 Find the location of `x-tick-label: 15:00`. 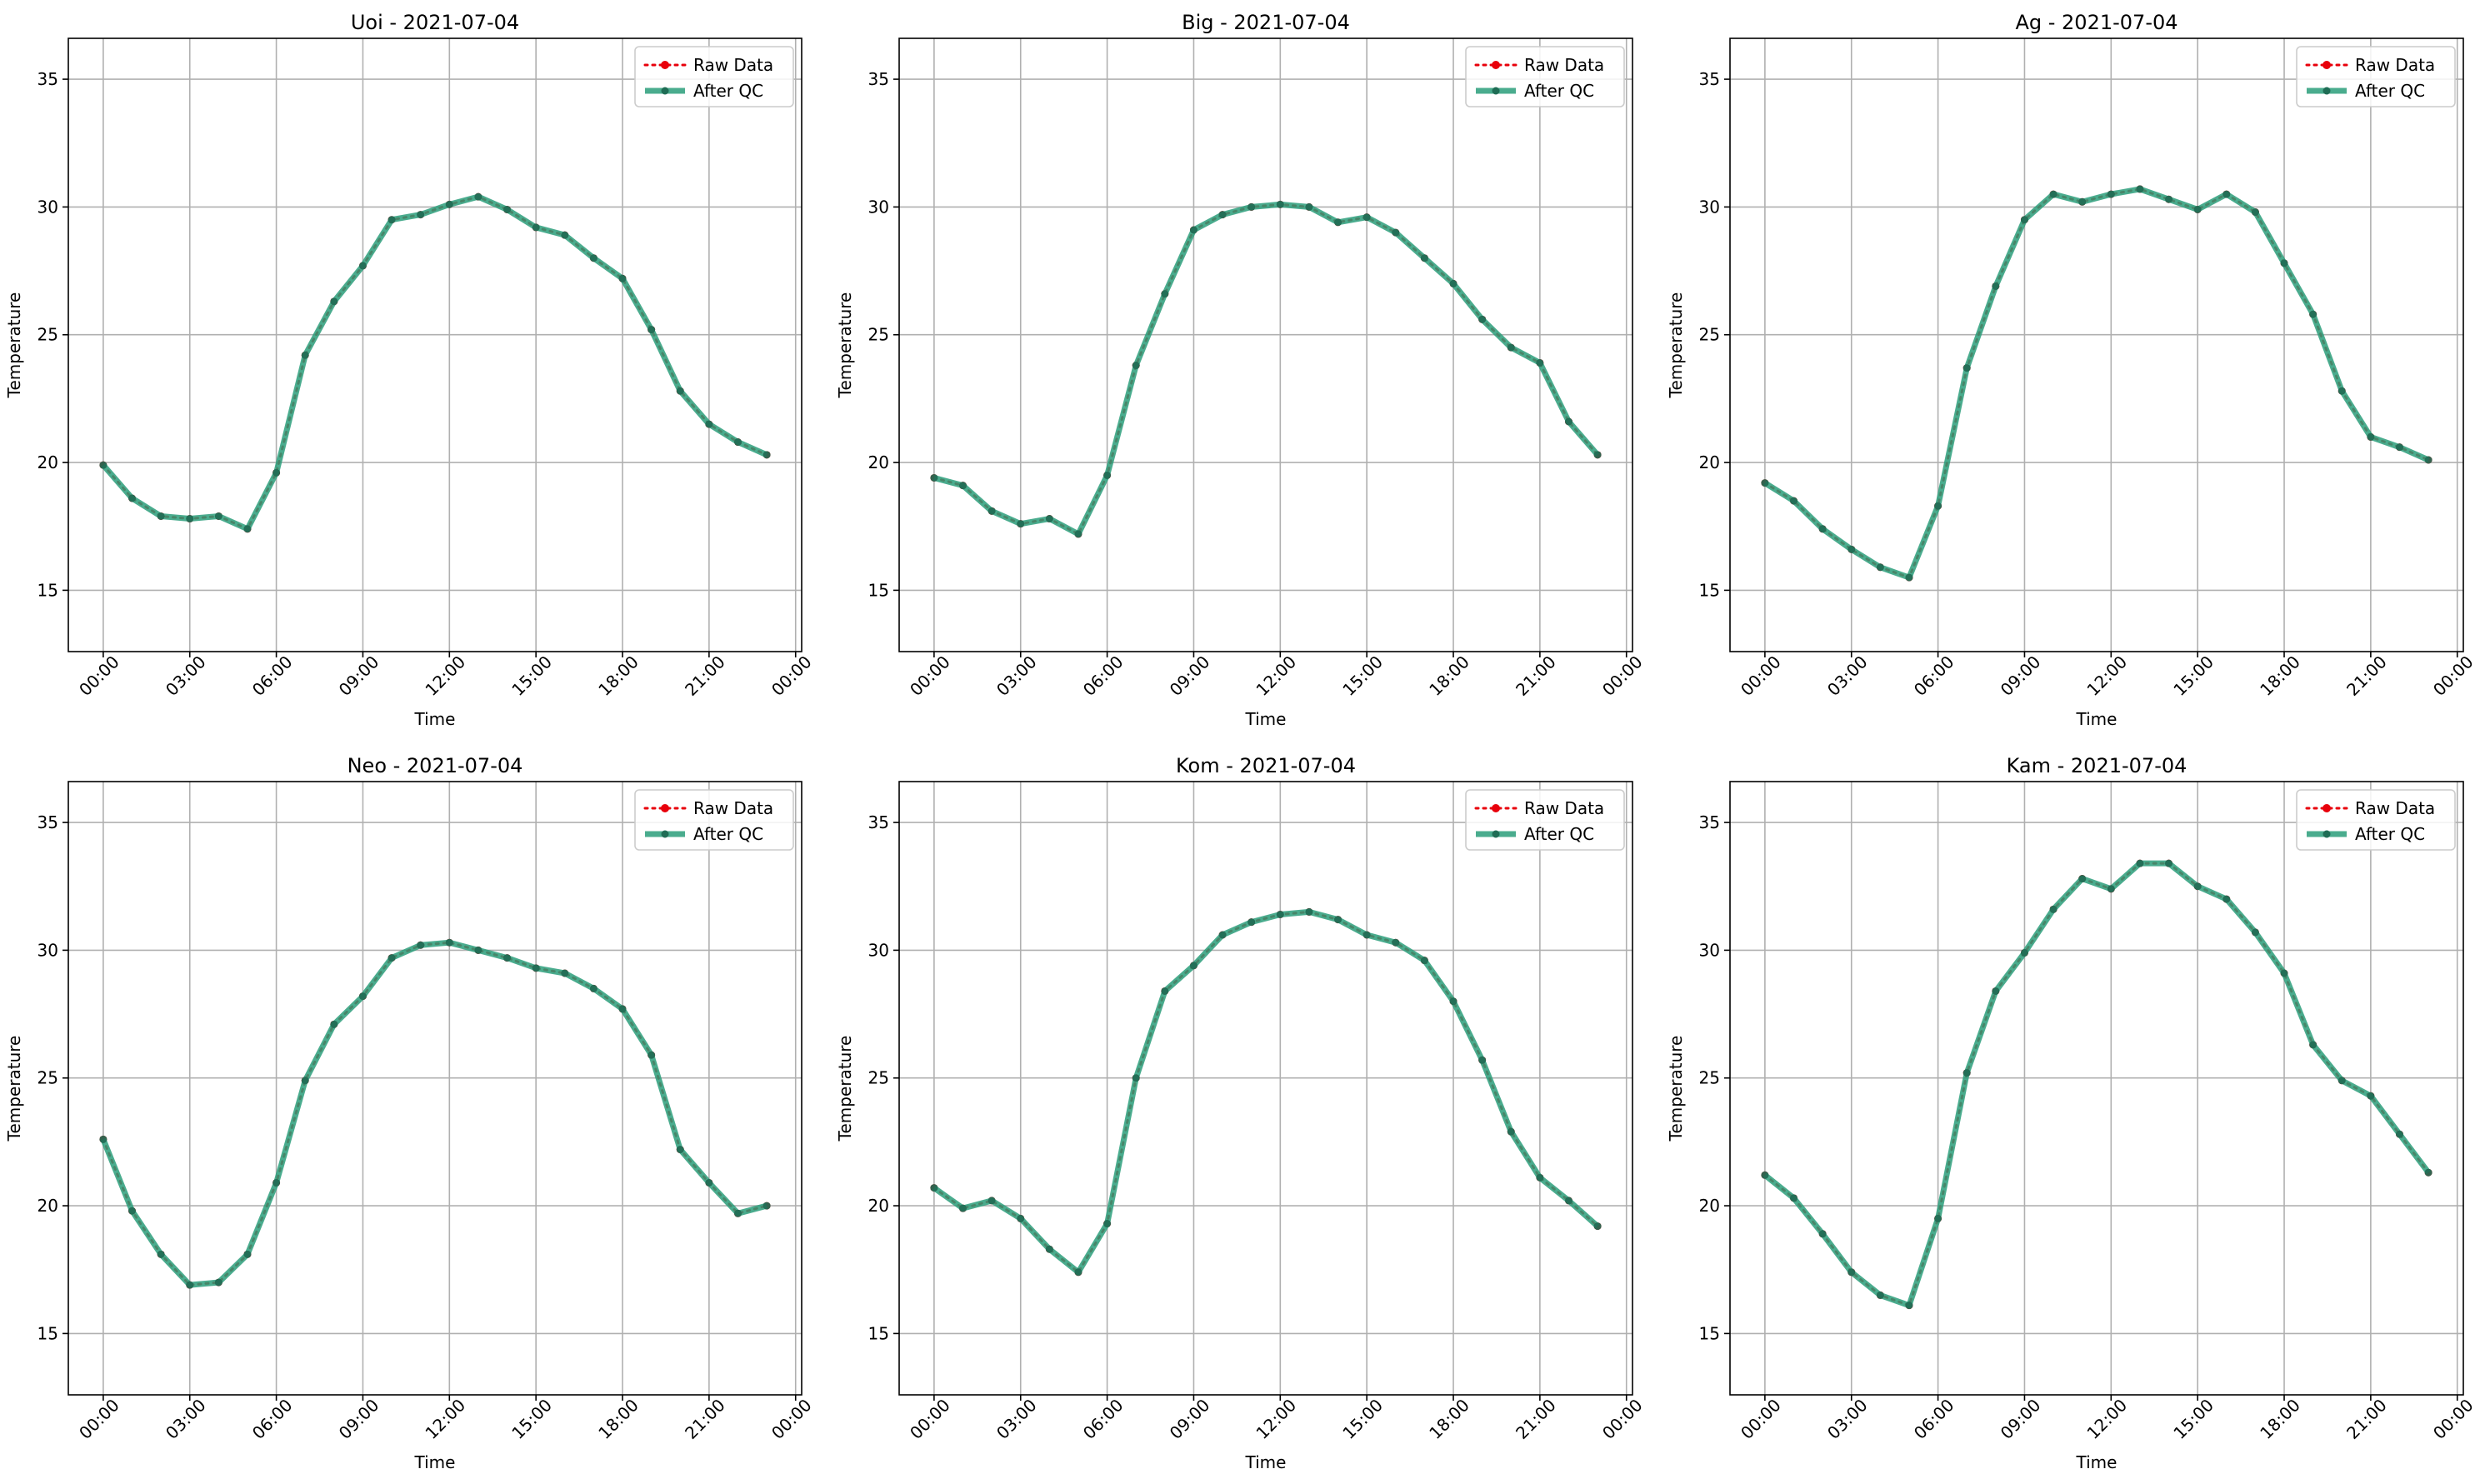

x-tick-label: 15:00 is located at coordinates (1362, 676).